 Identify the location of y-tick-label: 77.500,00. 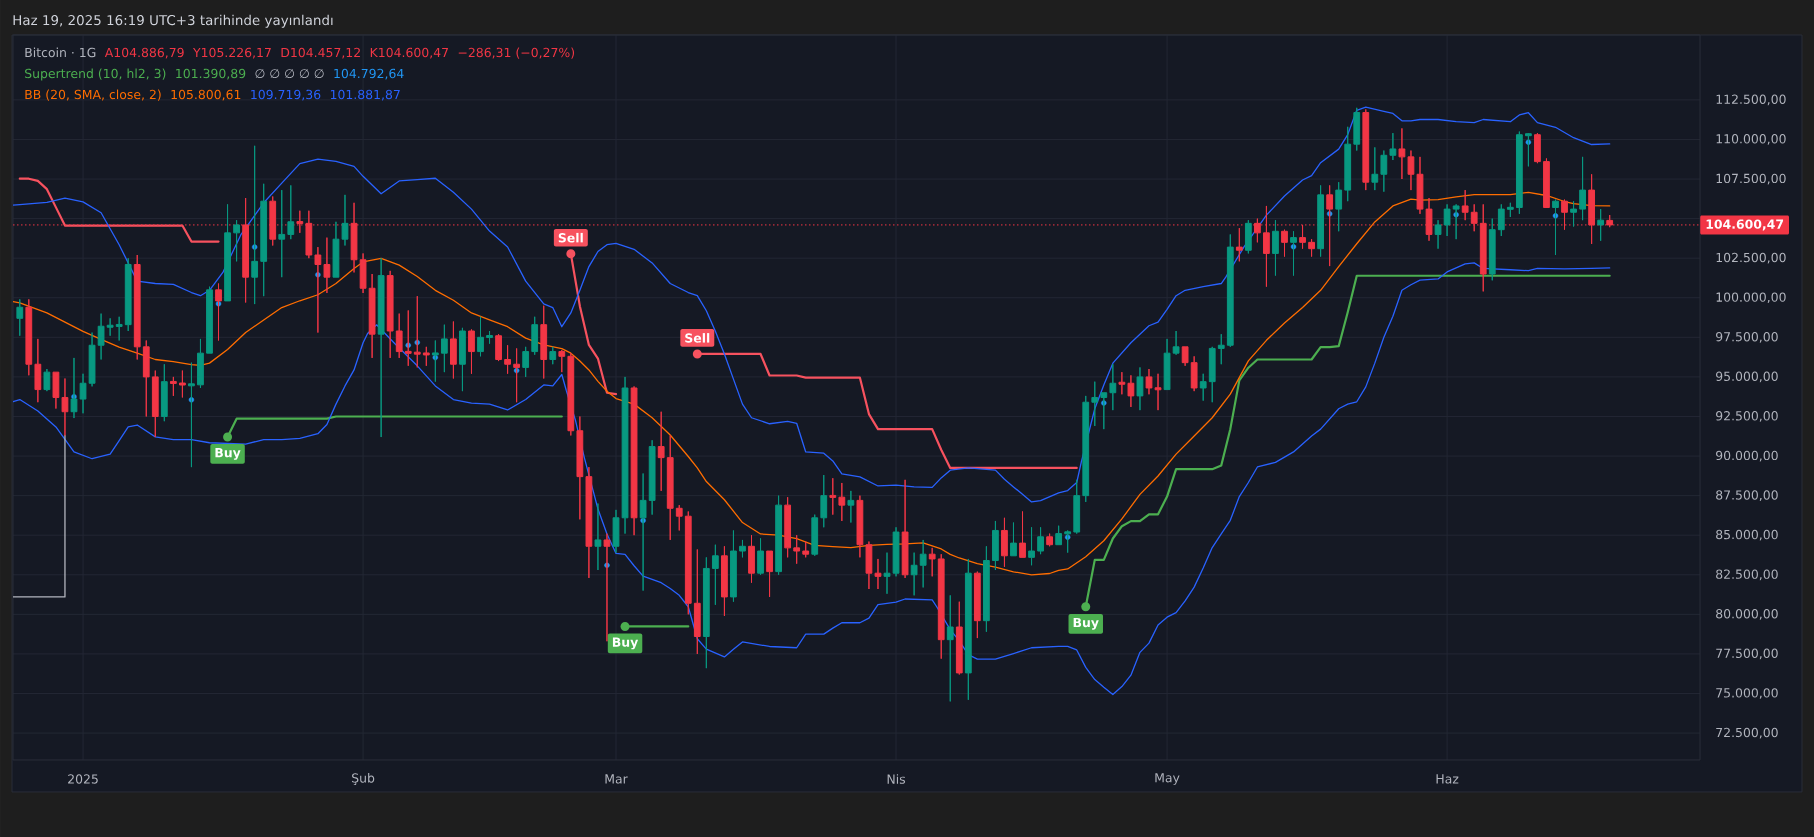
(1747, 654).